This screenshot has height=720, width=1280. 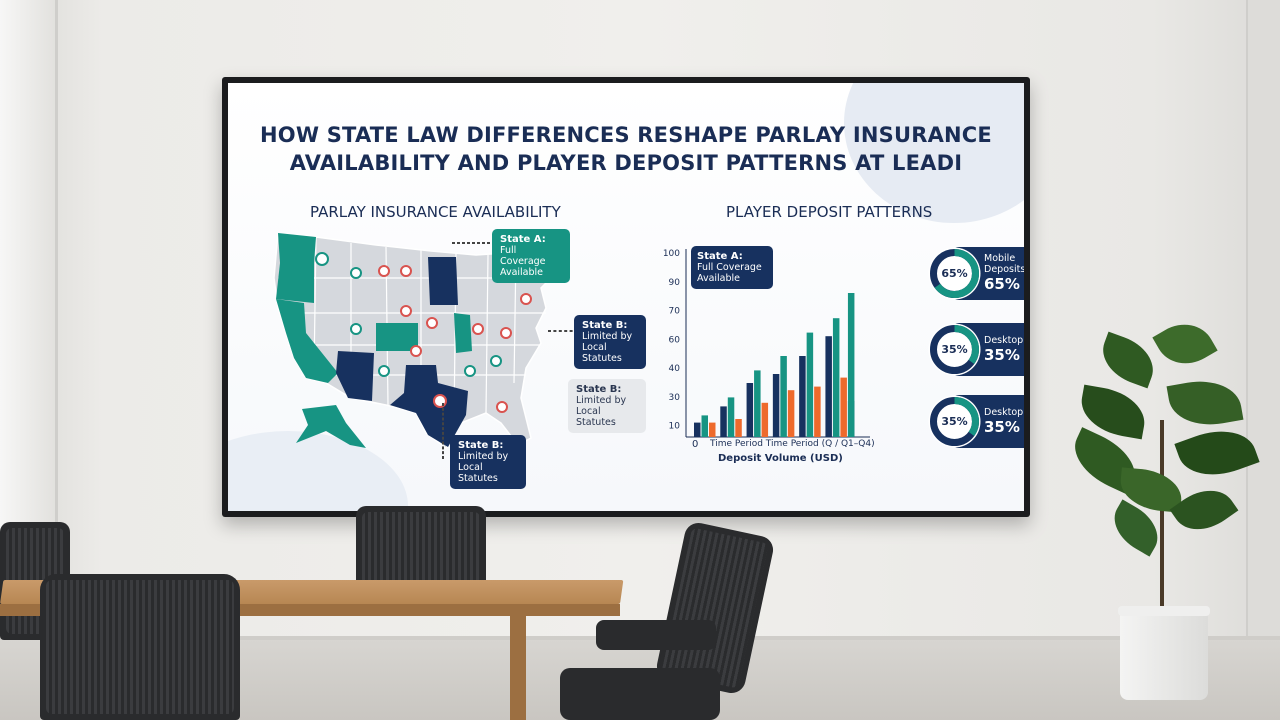 I want to click on map-section-title: PARLAY INSURANCE AVAILABILITY, so click(x=435, y=212).